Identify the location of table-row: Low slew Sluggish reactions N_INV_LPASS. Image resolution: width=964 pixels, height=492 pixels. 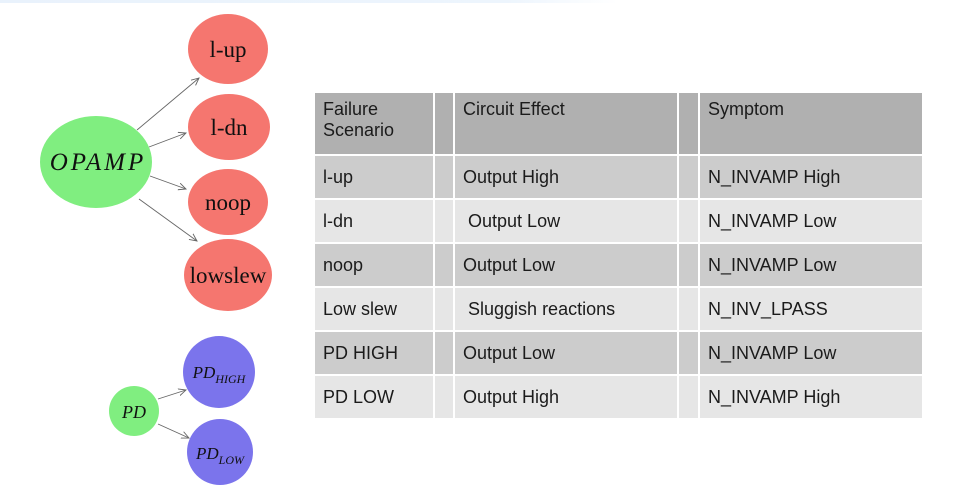
(618, 309).